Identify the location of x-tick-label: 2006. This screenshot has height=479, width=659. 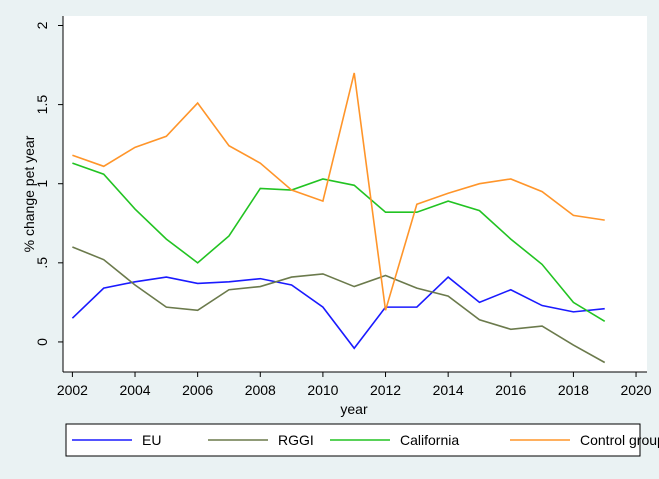
(197, 390).